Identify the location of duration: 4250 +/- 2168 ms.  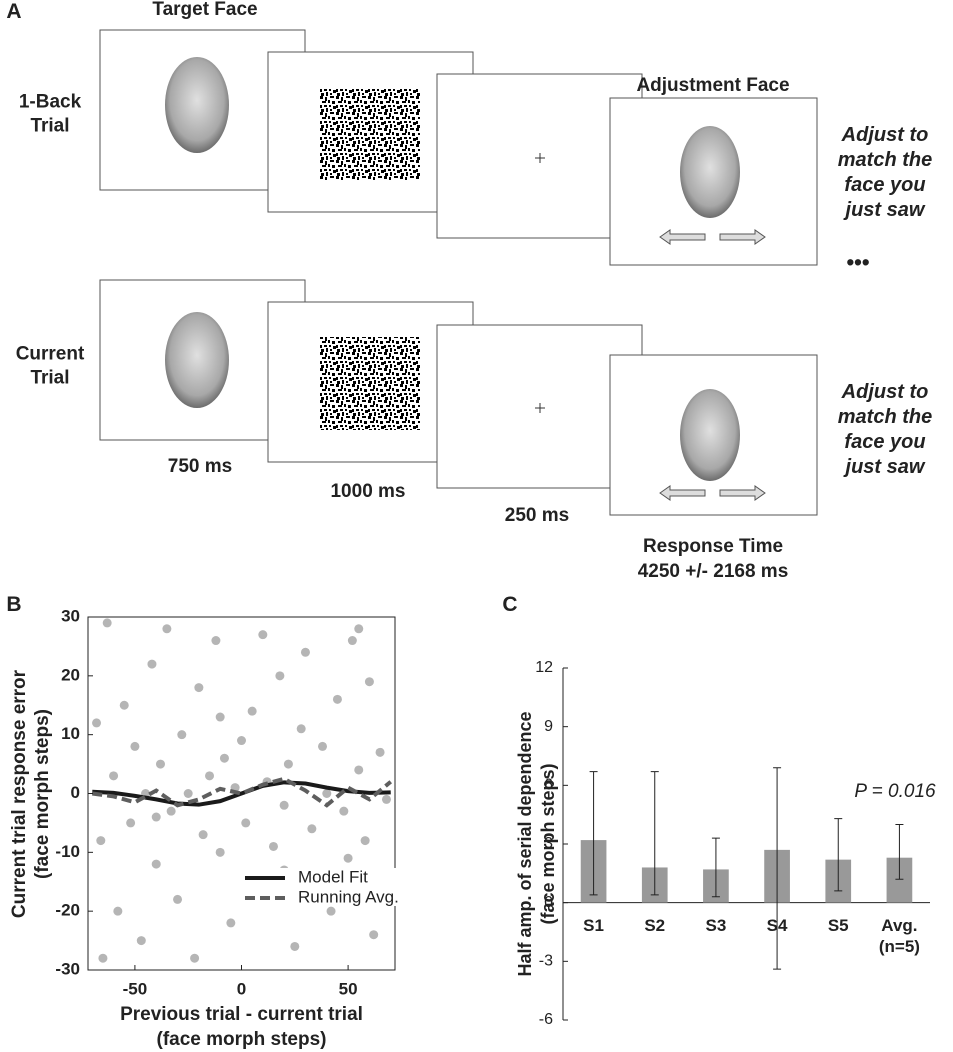
(713, 572).